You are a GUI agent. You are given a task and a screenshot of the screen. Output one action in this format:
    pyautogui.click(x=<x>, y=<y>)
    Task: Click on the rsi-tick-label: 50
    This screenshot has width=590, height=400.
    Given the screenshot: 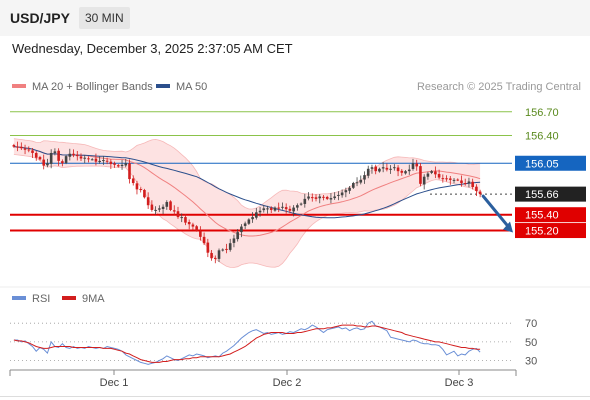 What is the action you would take?
    pyautogui.click(x=531, y=343)
    